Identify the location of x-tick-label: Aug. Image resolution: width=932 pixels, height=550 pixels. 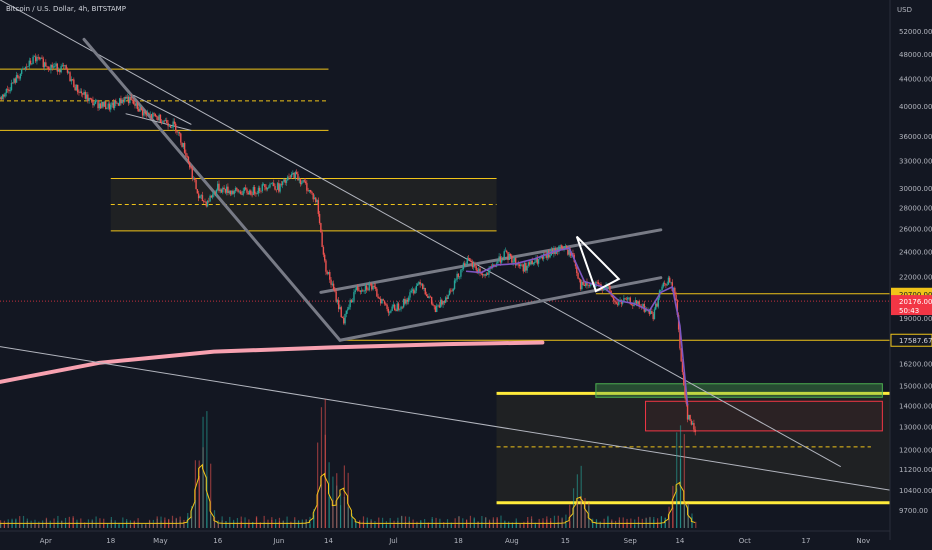
(512, 541).